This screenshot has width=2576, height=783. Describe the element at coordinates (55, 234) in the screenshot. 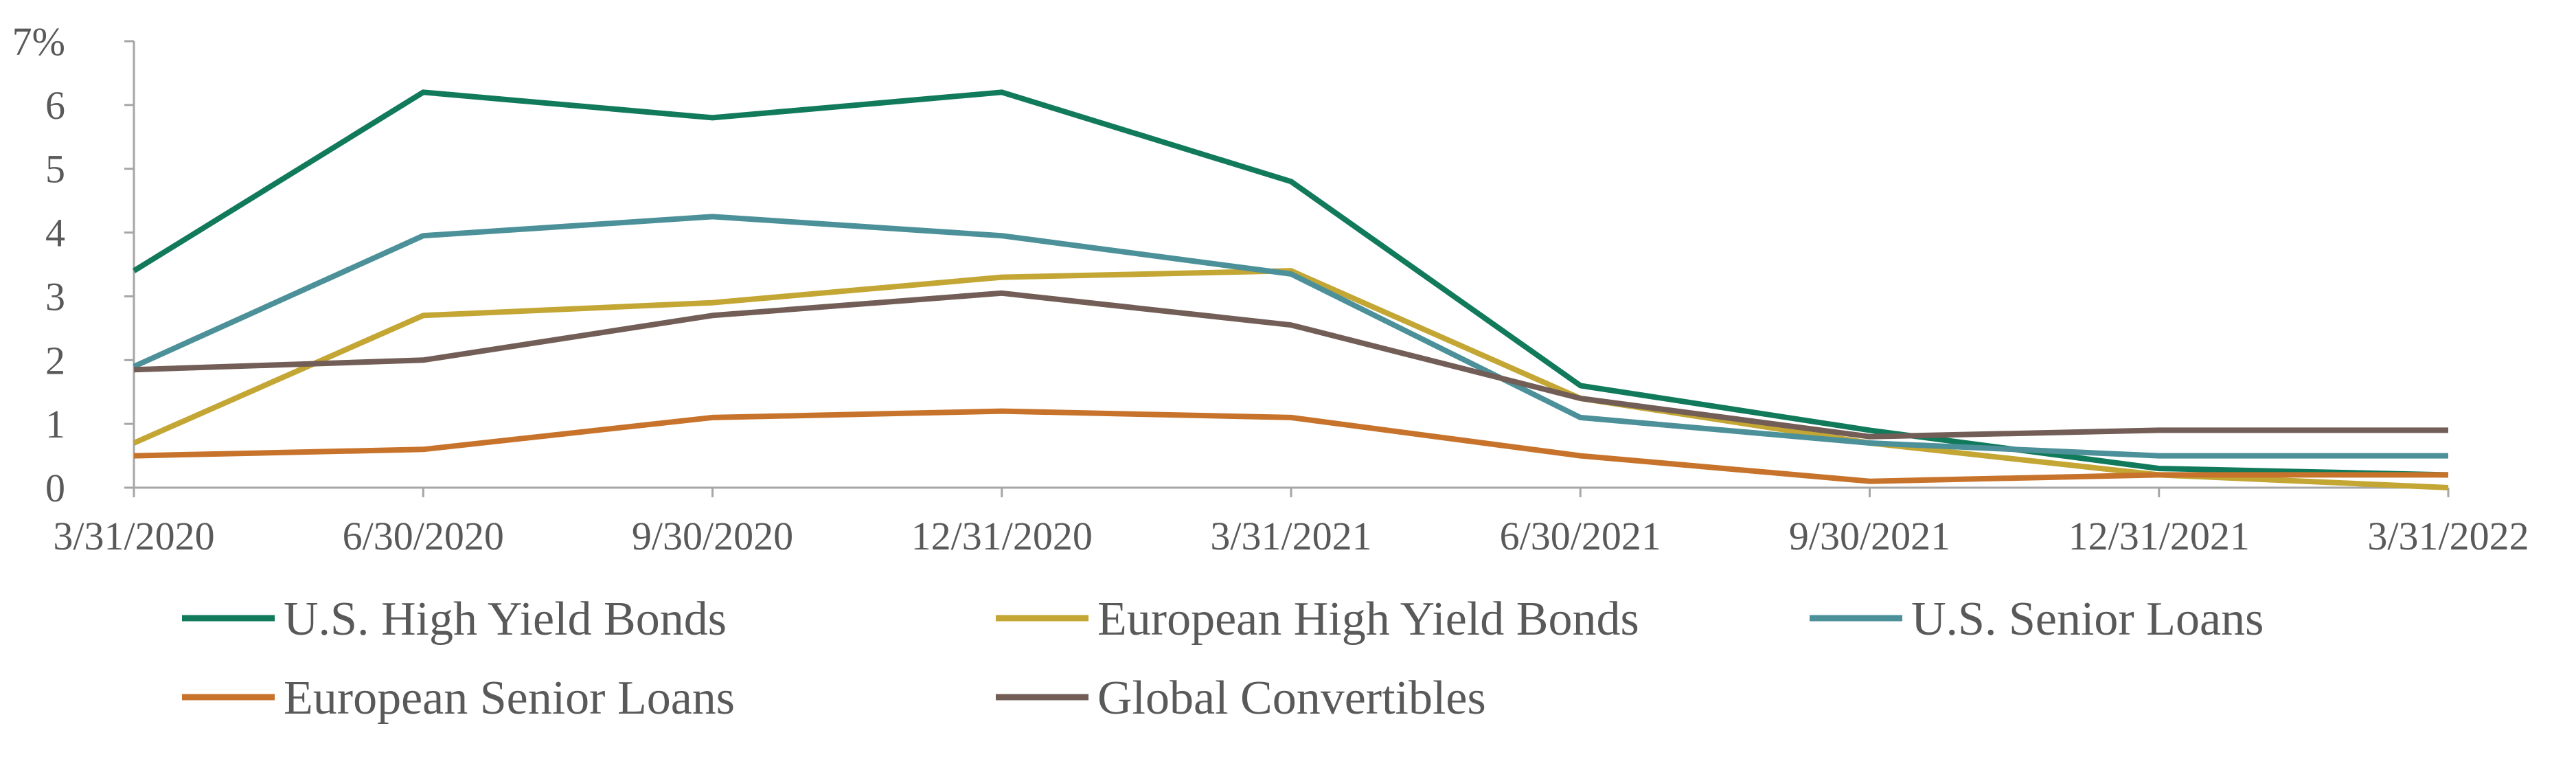

I see `y-tick-label: 4` at that location.